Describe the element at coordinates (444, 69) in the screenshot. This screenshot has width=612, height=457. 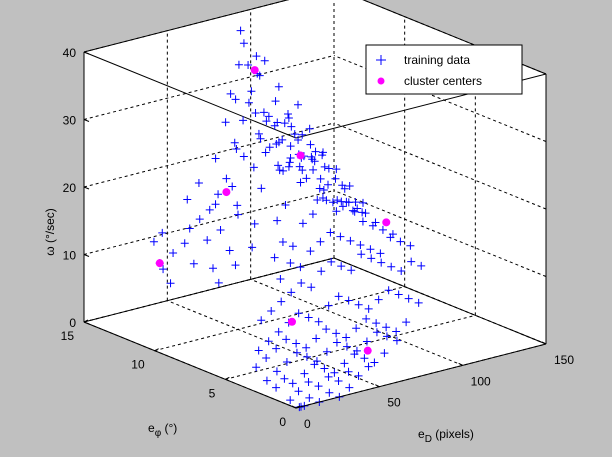
I see `legend-box` at that location.